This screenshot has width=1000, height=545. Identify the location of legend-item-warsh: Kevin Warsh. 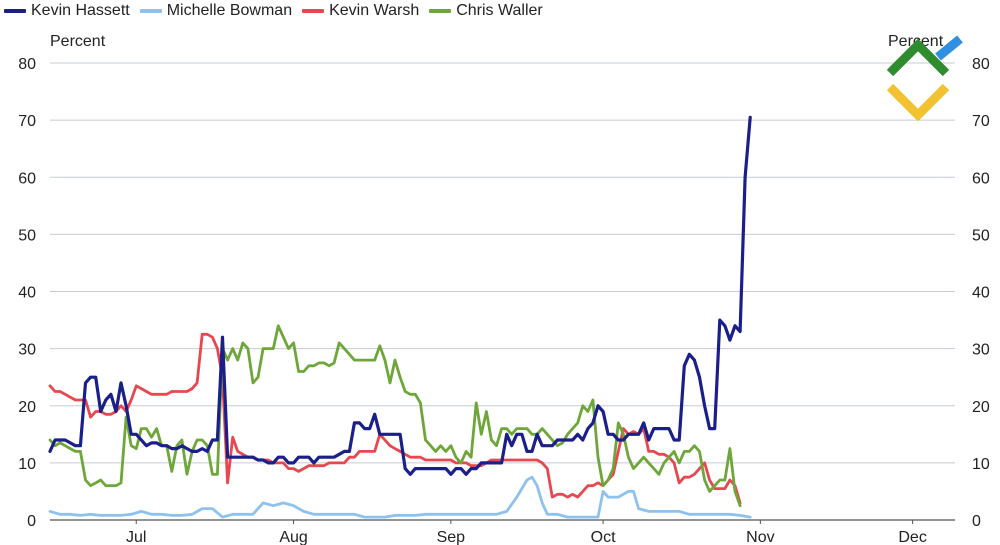
(360, 11).